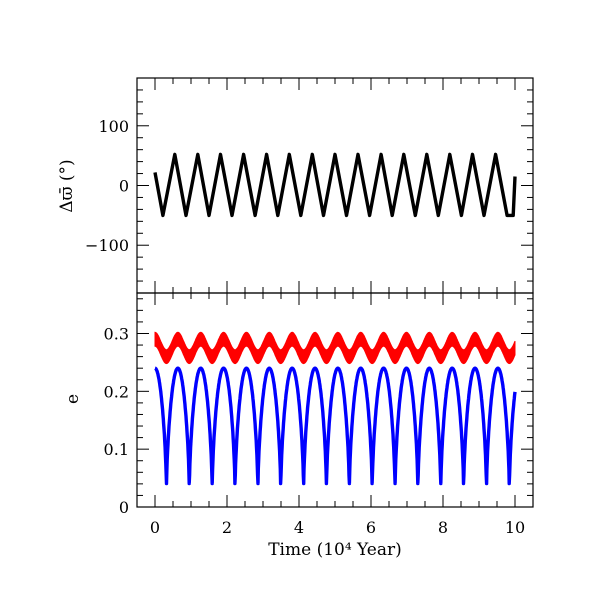 The image size is (612, 612). I want to click on delta-varpi-series, so click(335, 185).